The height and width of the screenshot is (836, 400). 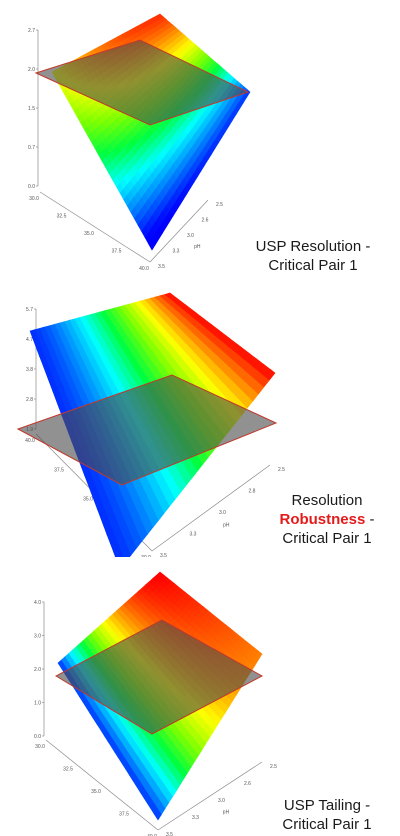 What do you see at coordinates (370, 519) in the screenshot?
I see `caption-dash: -` at bounding box center [370, 519].